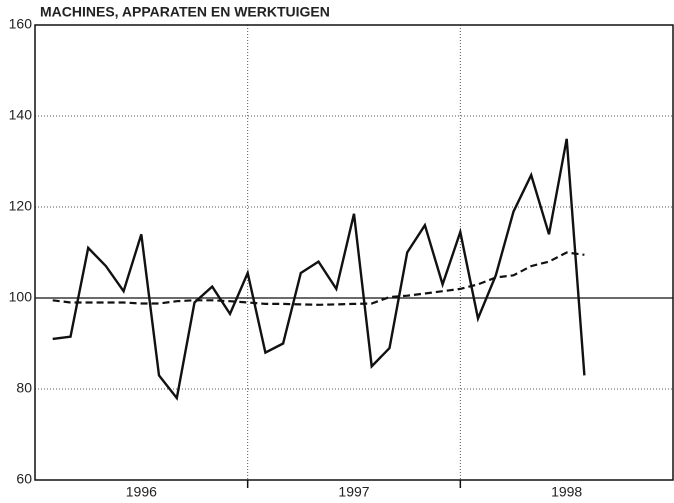  Describe the element at coordinates (21, 297) in the screenshot. I see `y-tick-label: 100` at that location.